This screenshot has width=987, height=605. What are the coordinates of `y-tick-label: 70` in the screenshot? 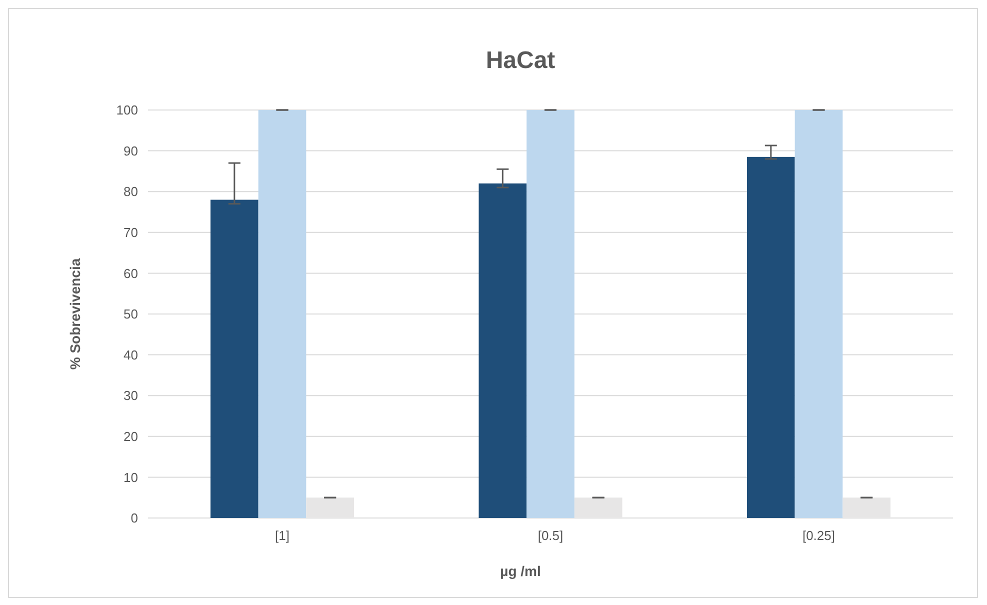 It's located at (131, 232).